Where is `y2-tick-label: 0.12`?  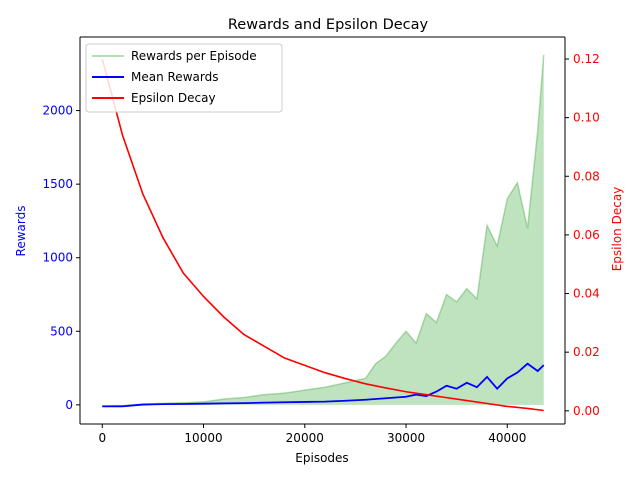 y2-tick-label: 0.12 is located at coordinates (586, 59).